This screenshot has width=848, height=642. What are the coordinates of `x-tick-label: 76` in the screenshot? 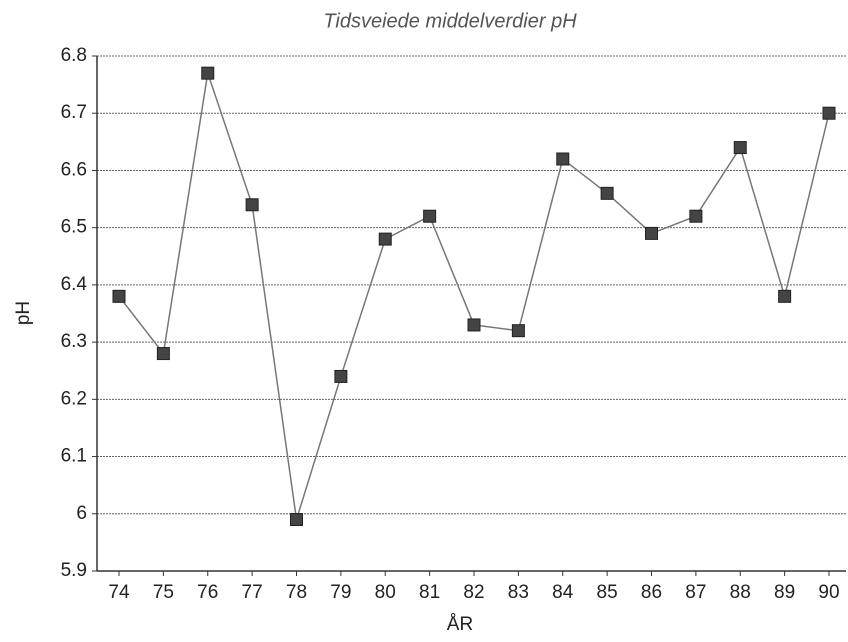 It's located at (207, 592).